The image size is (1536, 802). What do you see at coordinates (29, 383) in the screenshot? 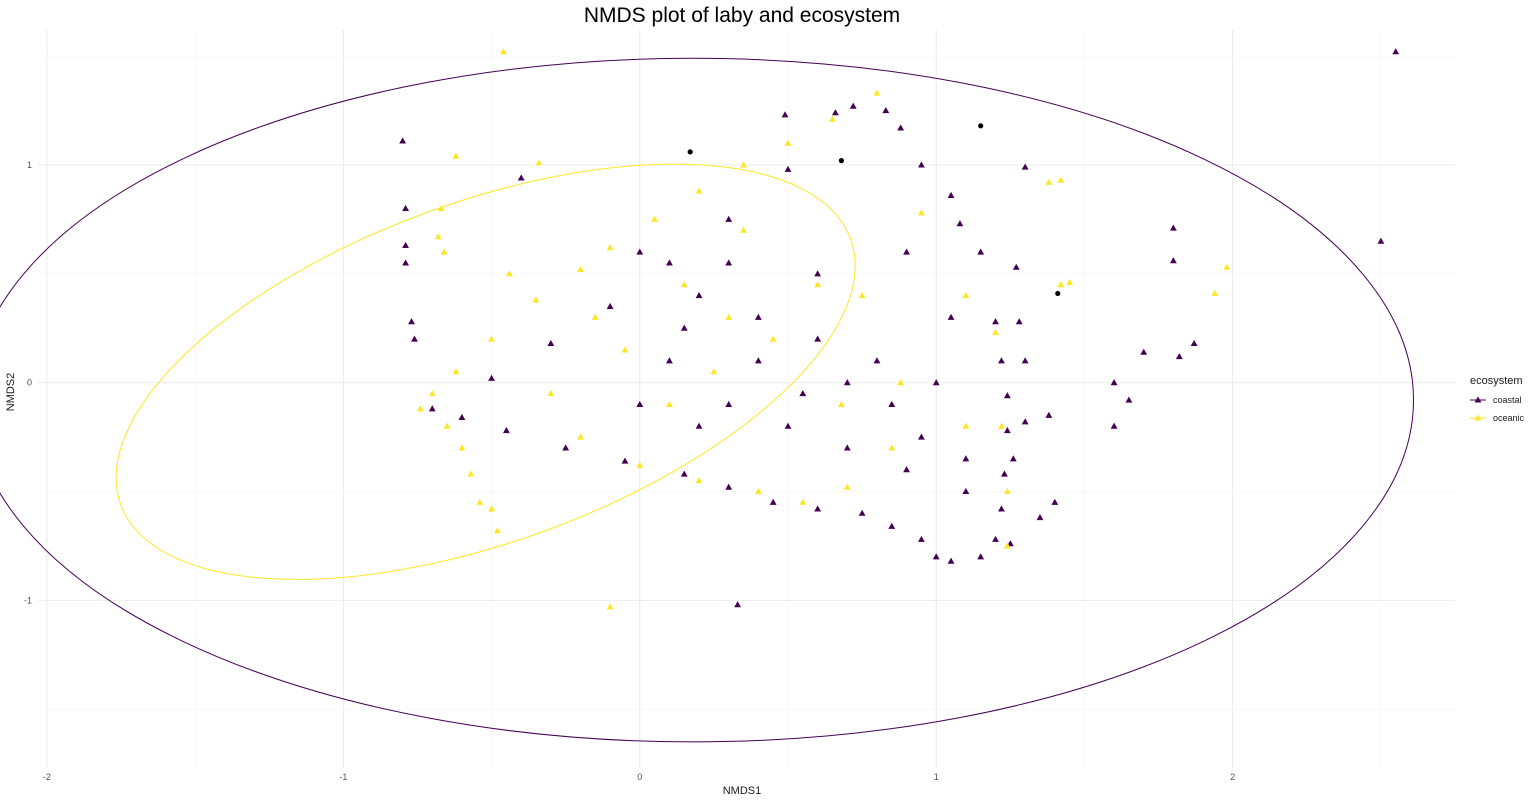
I see `y-tick-label: 0` at bounding box center [29, 383].